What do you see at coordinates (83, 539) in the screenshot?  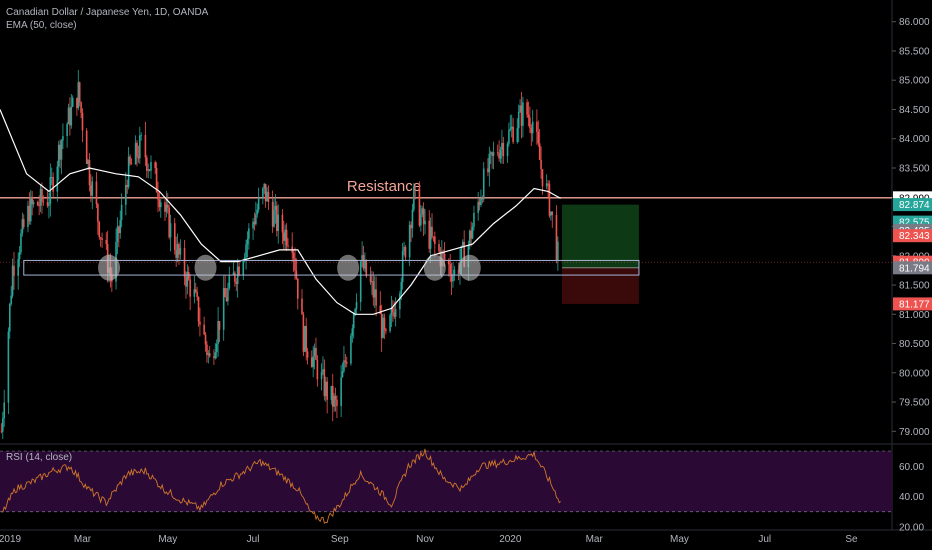 I see `time-tick-label: Mar` at bounding box center [83, 539].